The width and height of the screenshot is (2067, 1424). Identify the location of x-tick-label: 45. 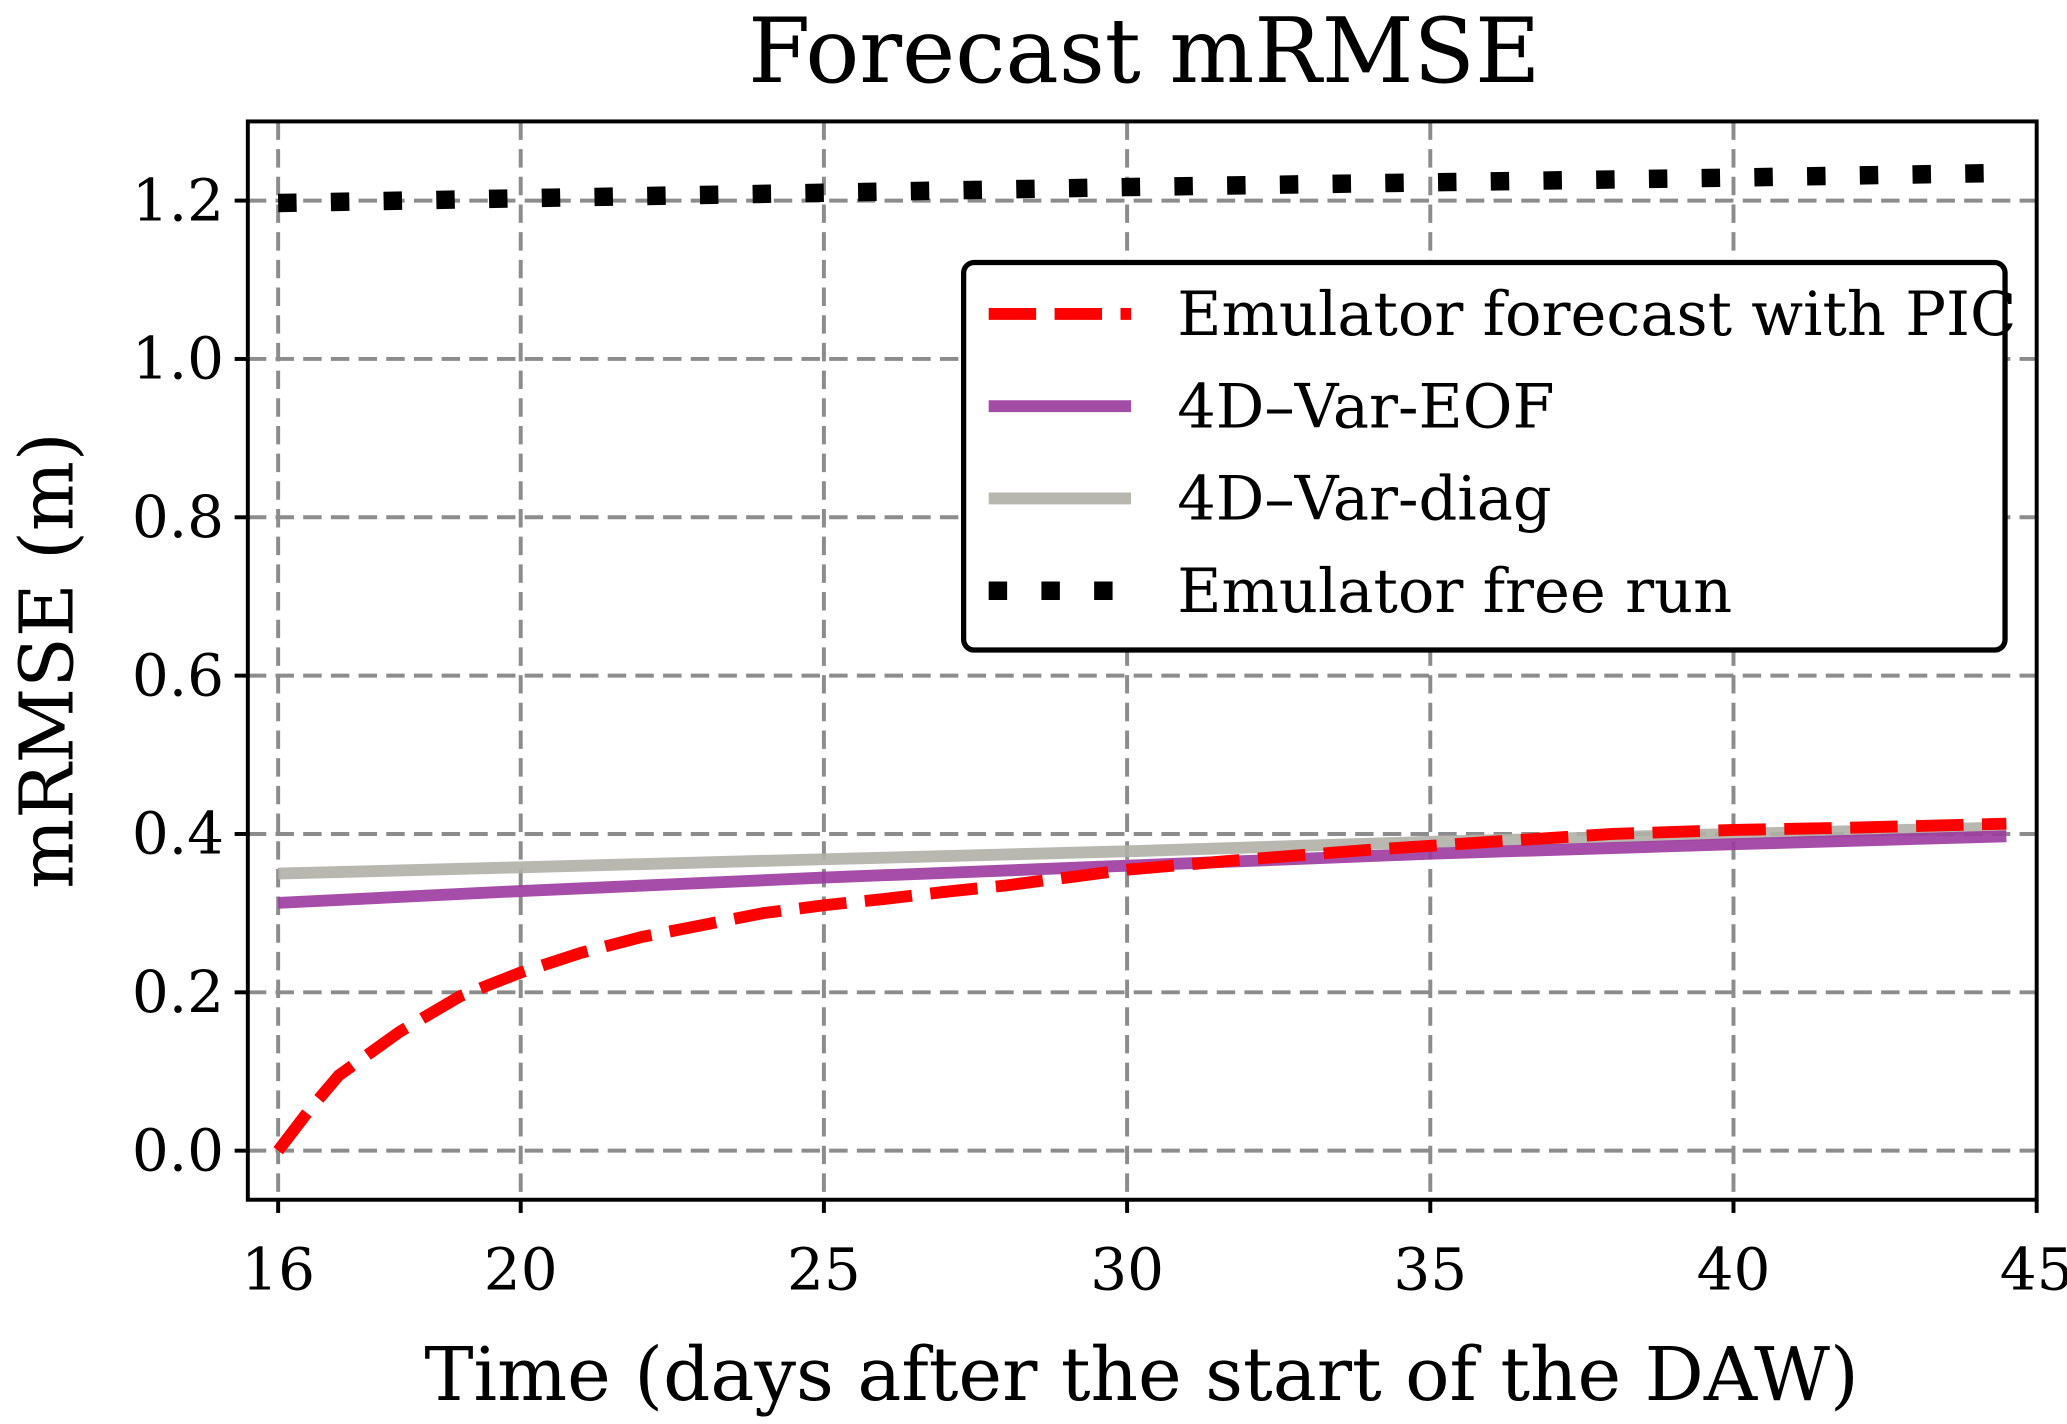
(2033, 1269).